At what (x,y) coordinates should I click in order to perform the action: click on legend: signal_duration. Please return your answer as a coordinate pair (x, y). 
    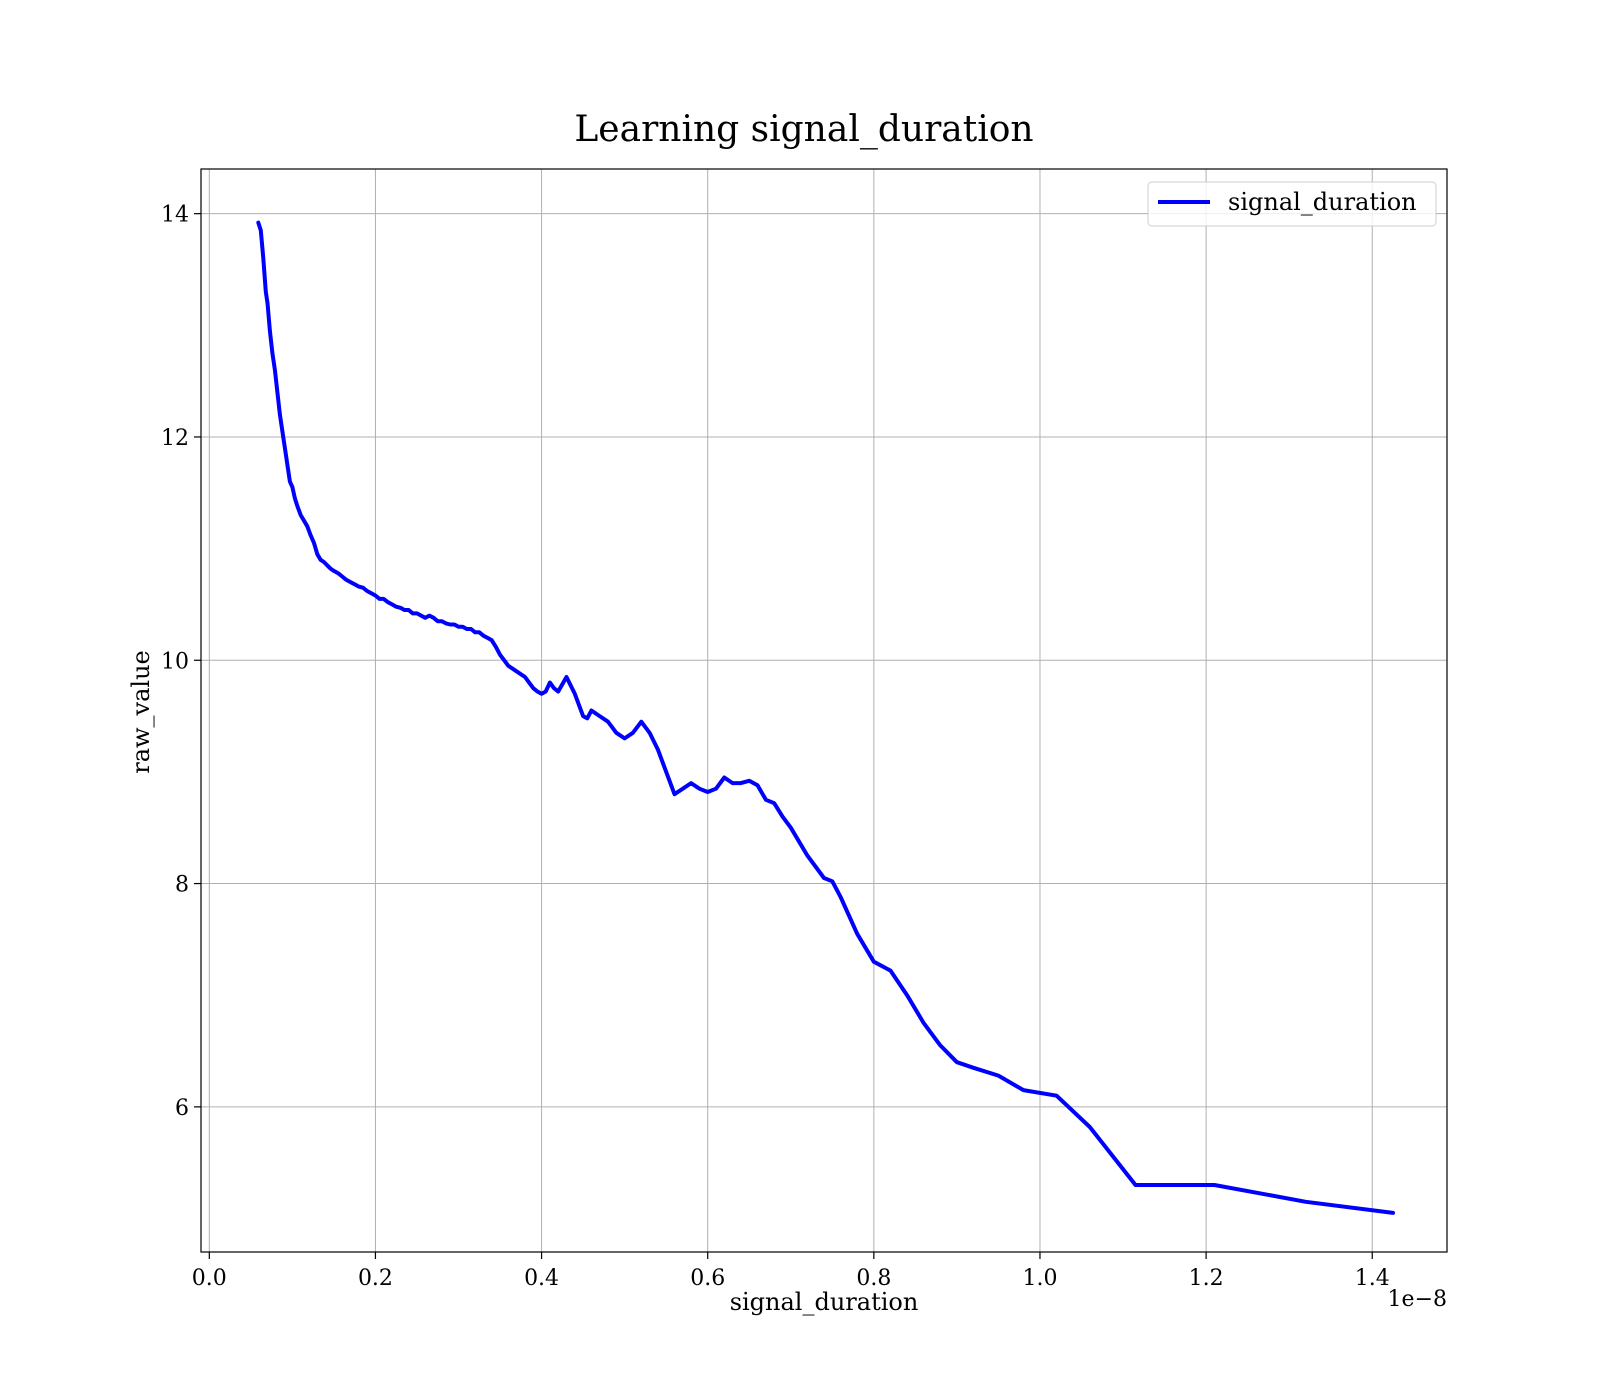
    Looking at the image, I should click on (1292, 204).